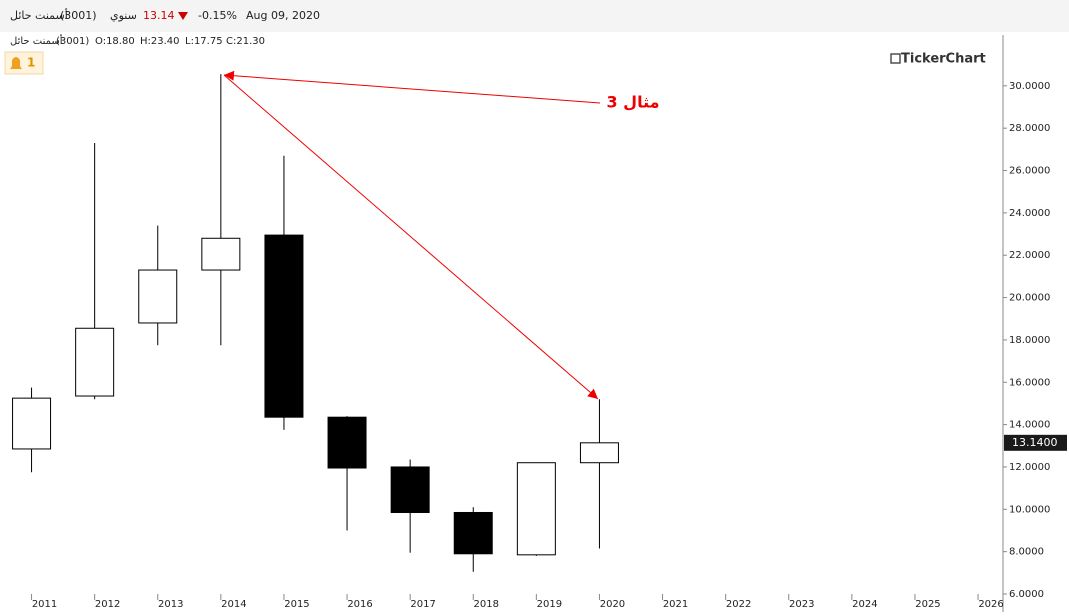 This screenshot has width=1069, height=616. What do you see at coordinates (107, 604) in the screenshot?
I see `x-tick-label: 2012` at bounding box center [107, 604].